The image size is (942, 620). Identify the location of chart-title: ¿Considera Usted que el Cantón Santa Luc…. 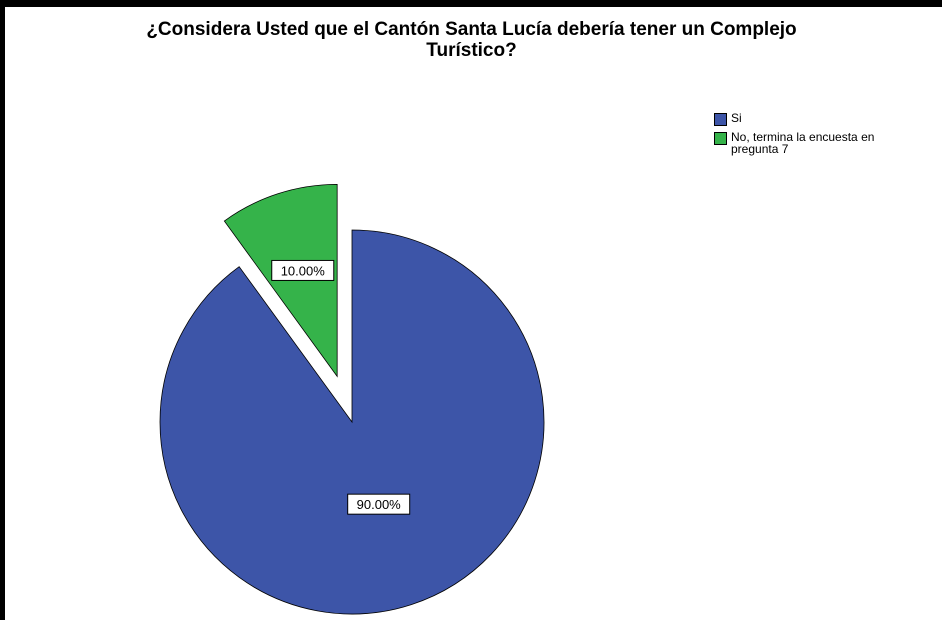
(471, 40).